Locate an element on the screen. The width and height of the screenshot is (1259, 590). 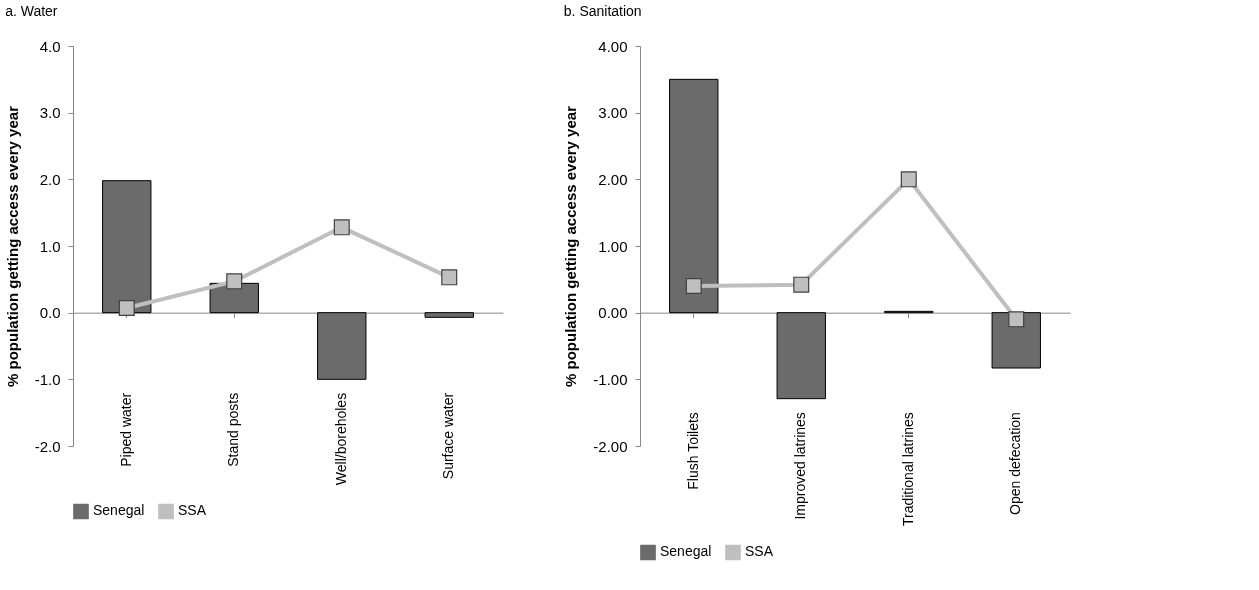
x-tick-label: Well/boreholes is located at coordinates (340, 439).